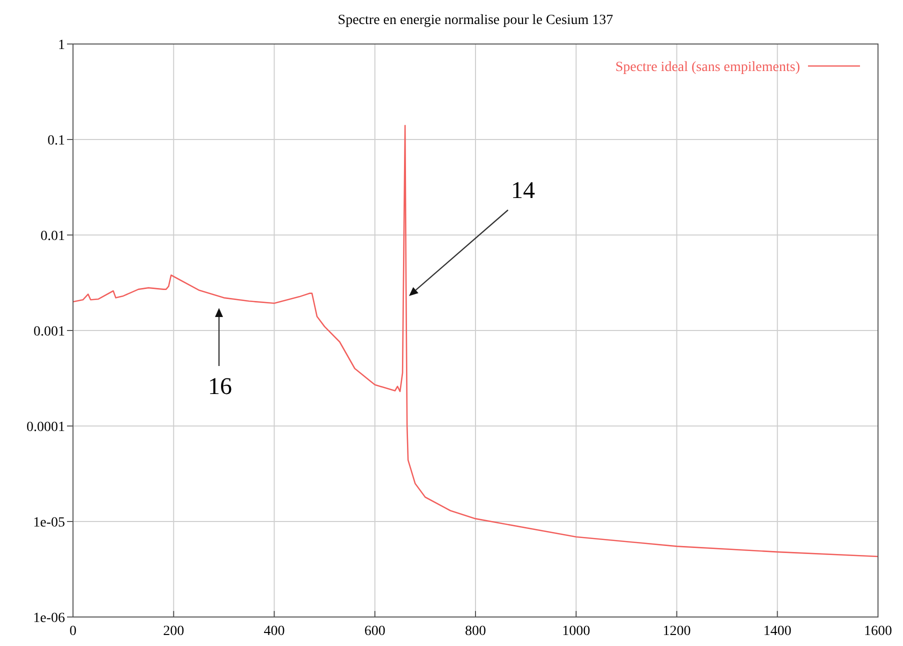  What do you see at coordinates (523, 191) in the screenshot?
I see `annotation: 14` at bounding box center [523, 191].